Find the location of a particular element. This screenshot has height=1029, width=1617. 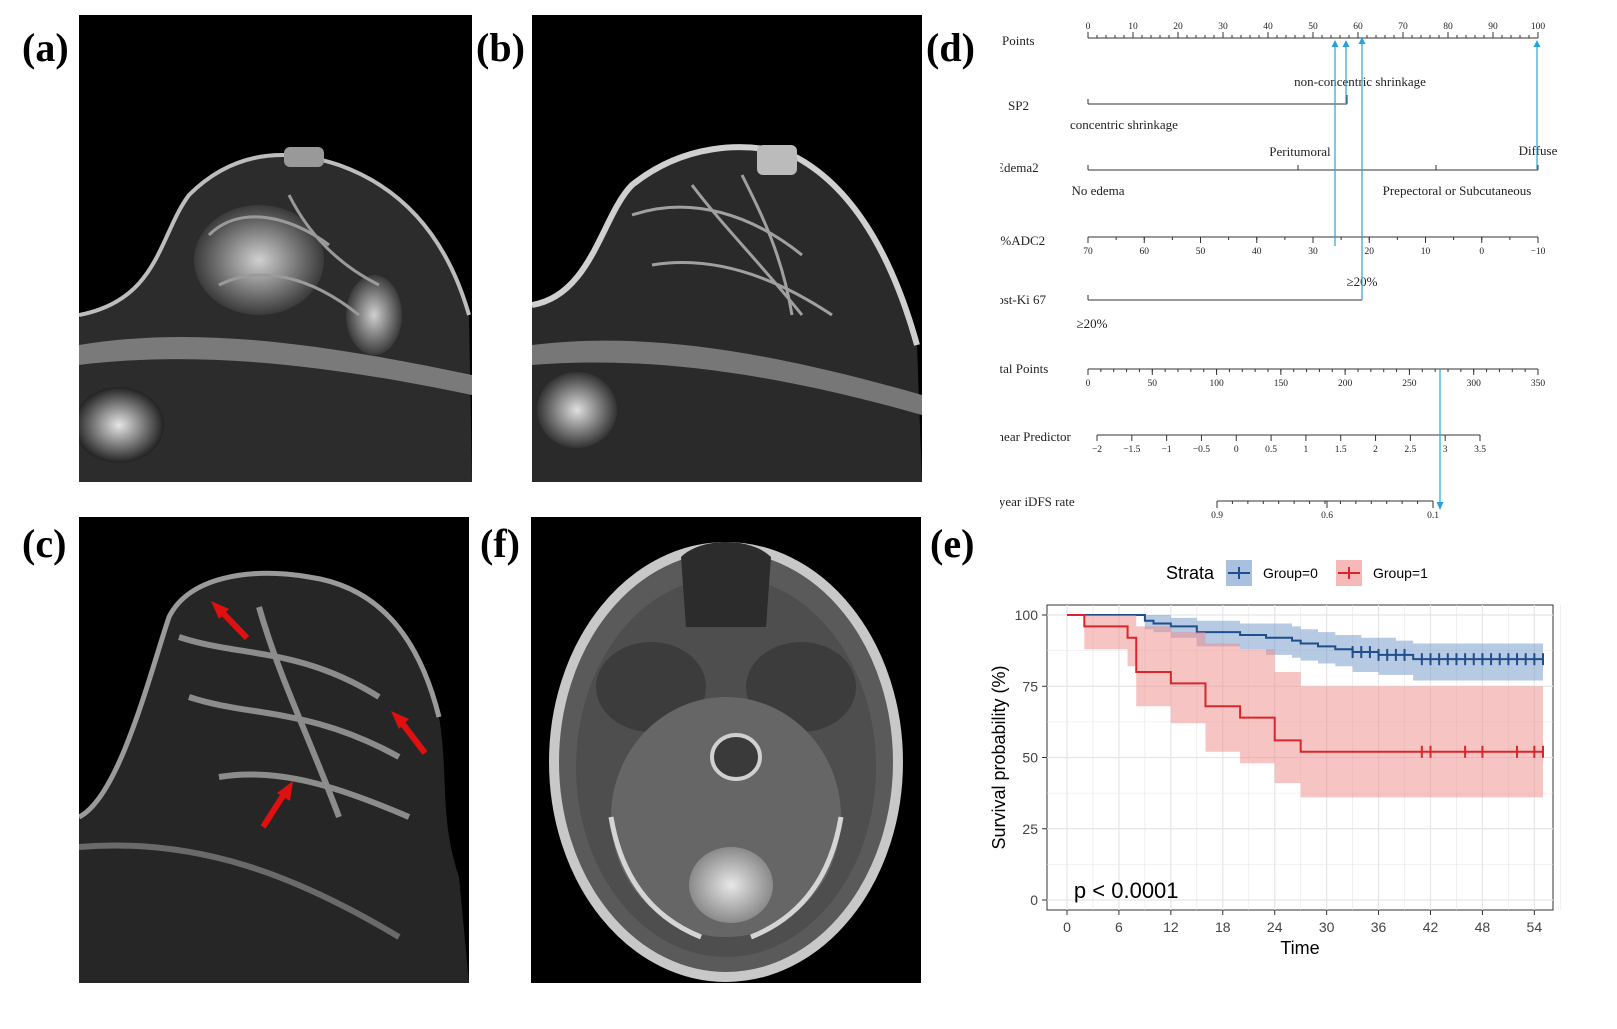

points-tick-label: 10 is located at coordinates (1133, 27).